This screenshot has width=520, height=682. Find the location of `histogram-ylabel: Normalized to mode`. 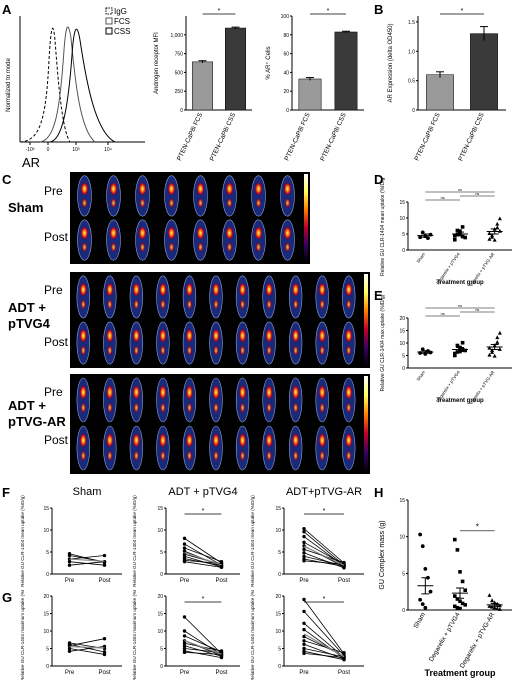

histogram-ylabel: Normalized to mode is located at coordinates (9, 84).